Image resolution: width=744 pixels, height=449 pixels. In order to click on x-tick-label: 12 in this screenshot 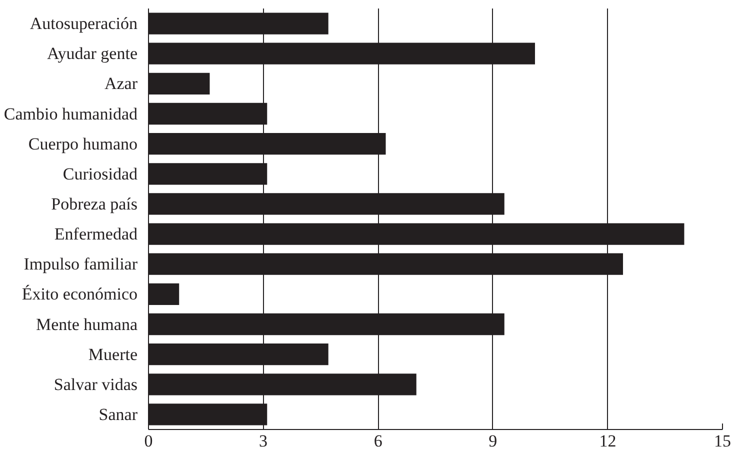, I will do `click(607, 440)`.